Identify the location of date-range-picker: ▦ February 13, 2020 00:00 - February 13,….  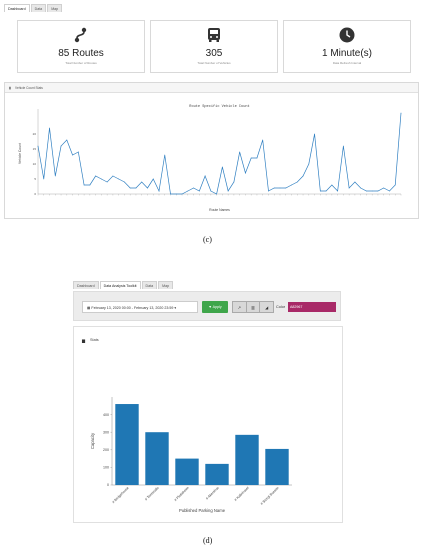
(140, 307).